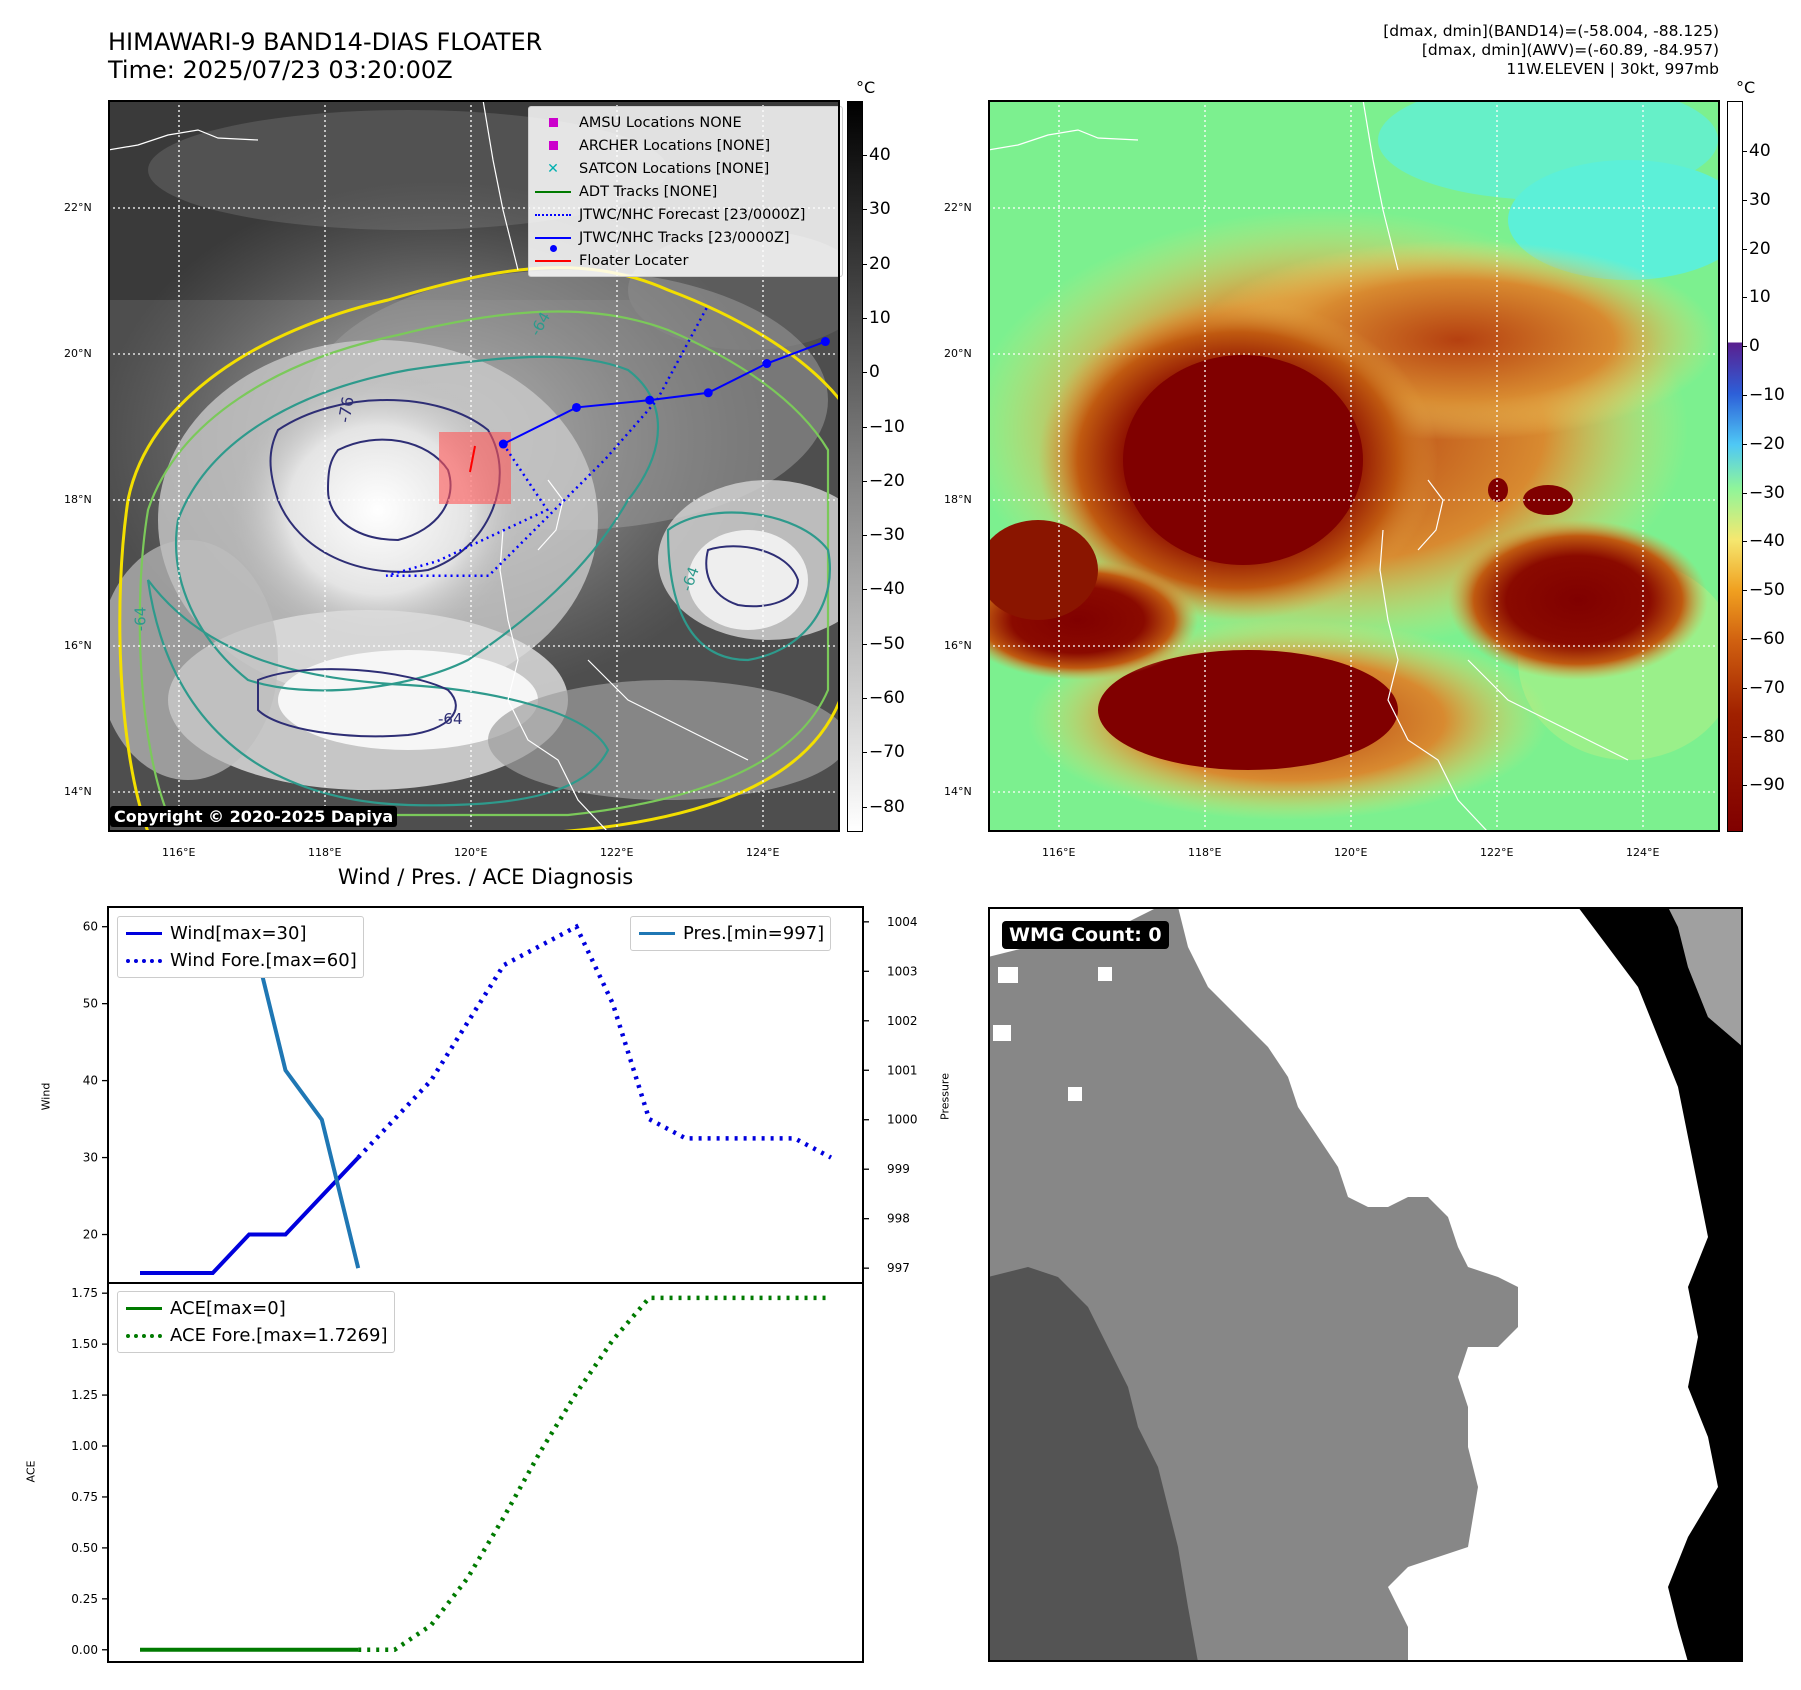  I want to click on blue-line-dot-icon, so click(553, 244).